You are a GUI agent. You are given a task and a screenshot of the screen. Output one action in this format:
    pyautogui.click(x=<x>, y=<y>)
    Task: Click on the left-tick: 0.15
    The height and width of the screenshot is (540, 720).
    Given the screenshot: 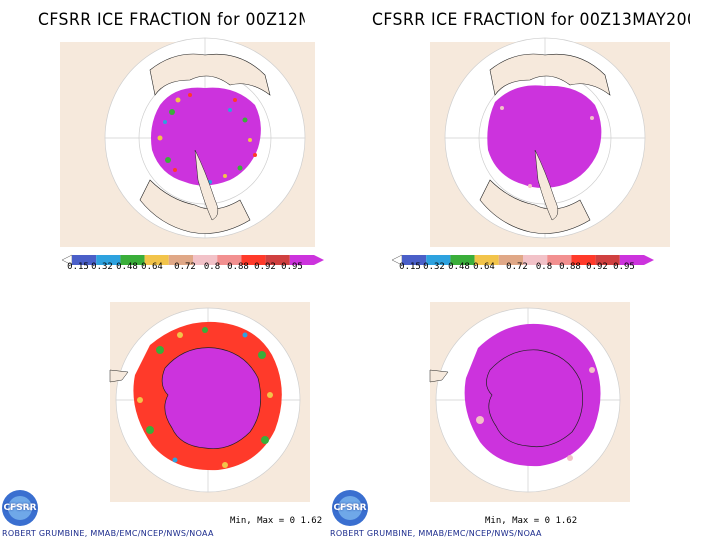 What is the action you would take?
    pyautogui.click(x=78, y=267)
    